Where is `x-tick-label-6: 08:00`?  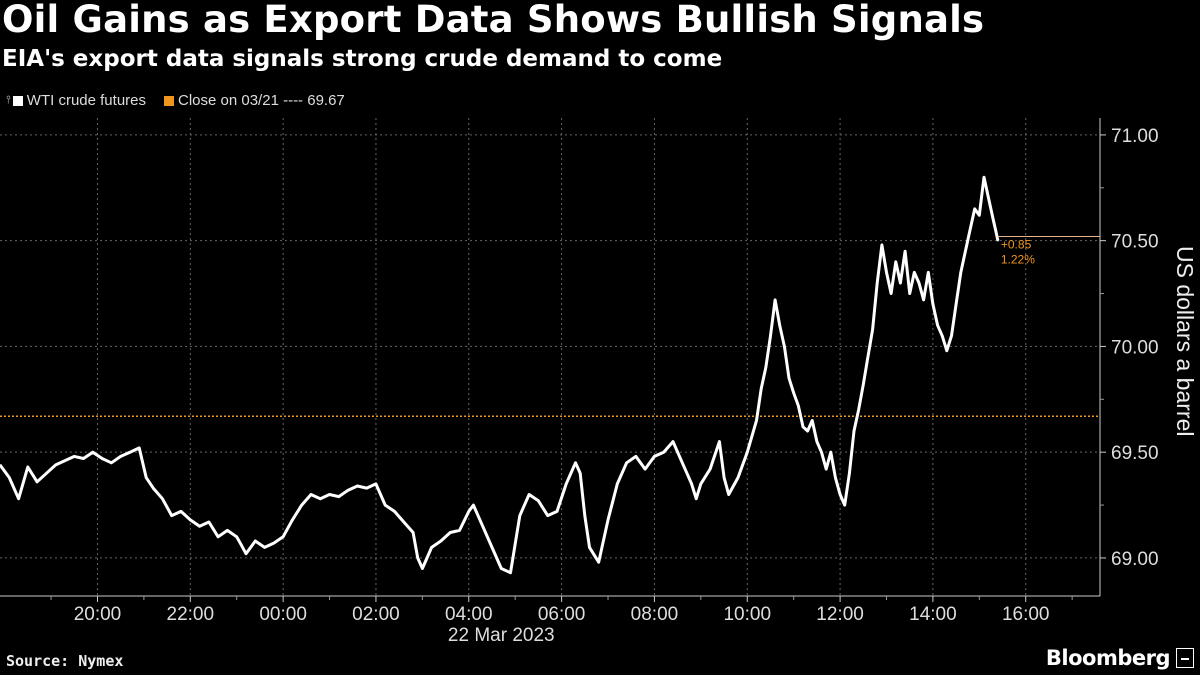
x-tick-label-6: 08:00 is located at coordinates (655, 614).